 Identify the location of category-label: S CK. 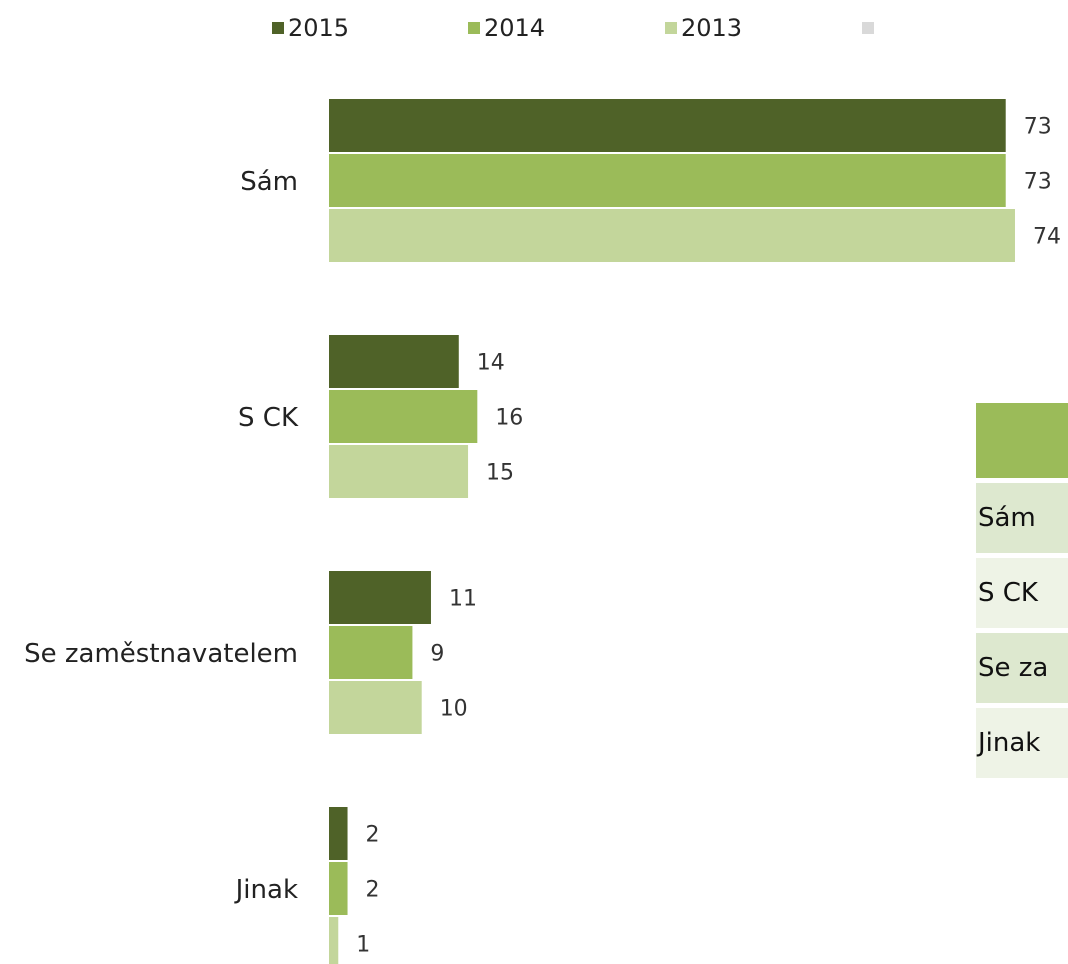
(268, 417).